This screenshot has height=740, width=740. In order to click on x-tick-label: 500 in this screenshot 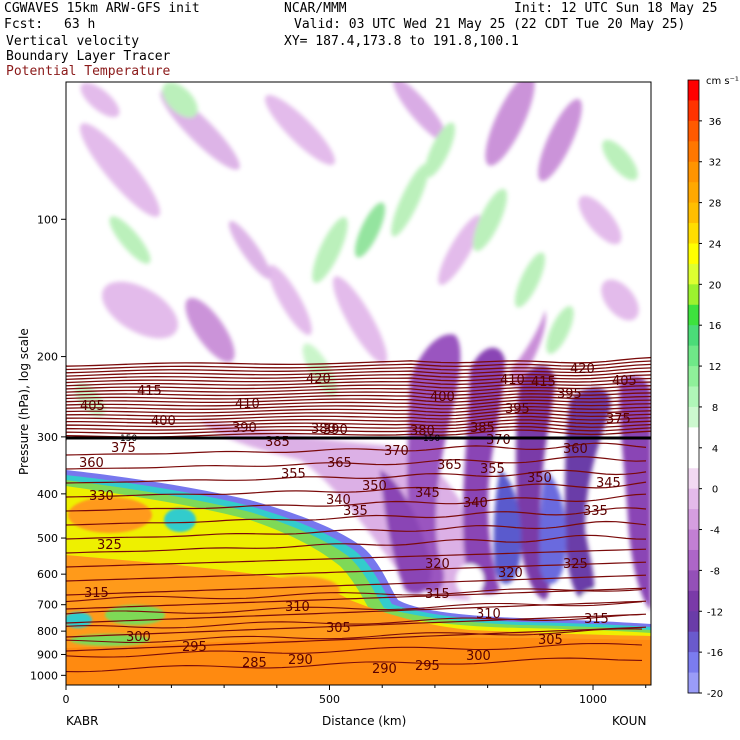, I will do `click(329, 699)`.